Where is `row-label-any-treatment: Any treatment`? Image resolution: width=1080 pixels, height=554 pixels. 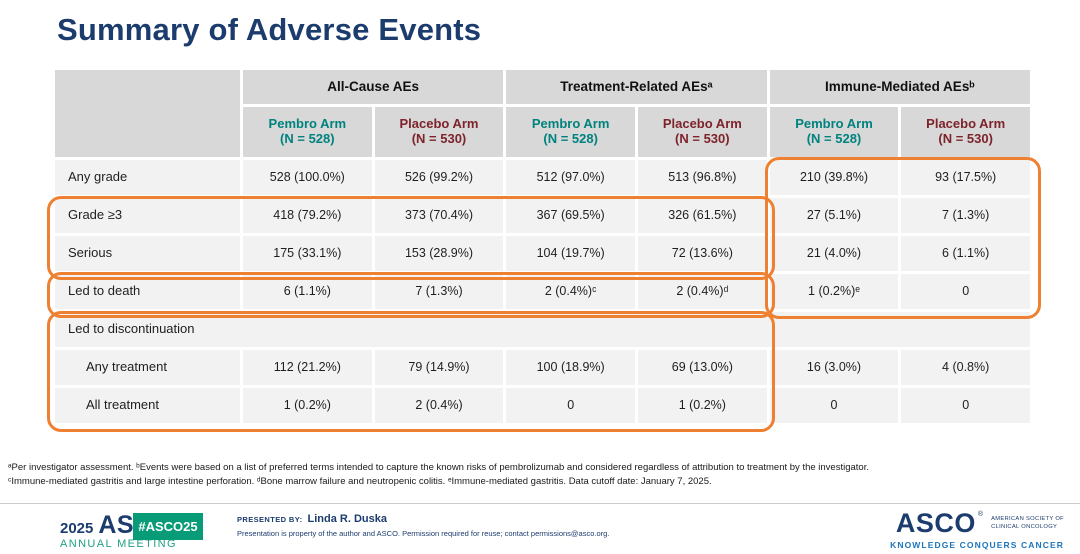
row-label-any-treatment: Any treatment is located at coordinates (147, 367).